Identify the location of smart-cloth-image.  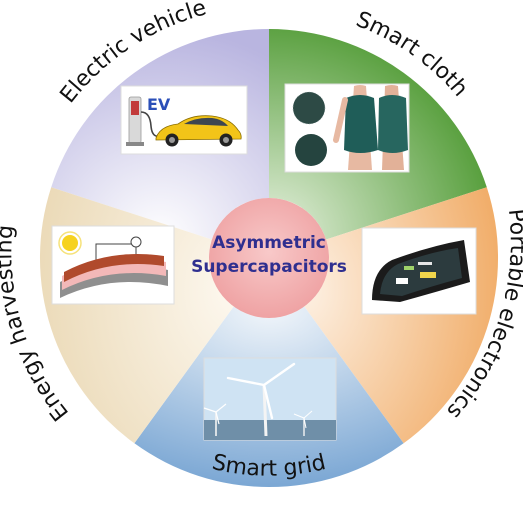
(347, 128).